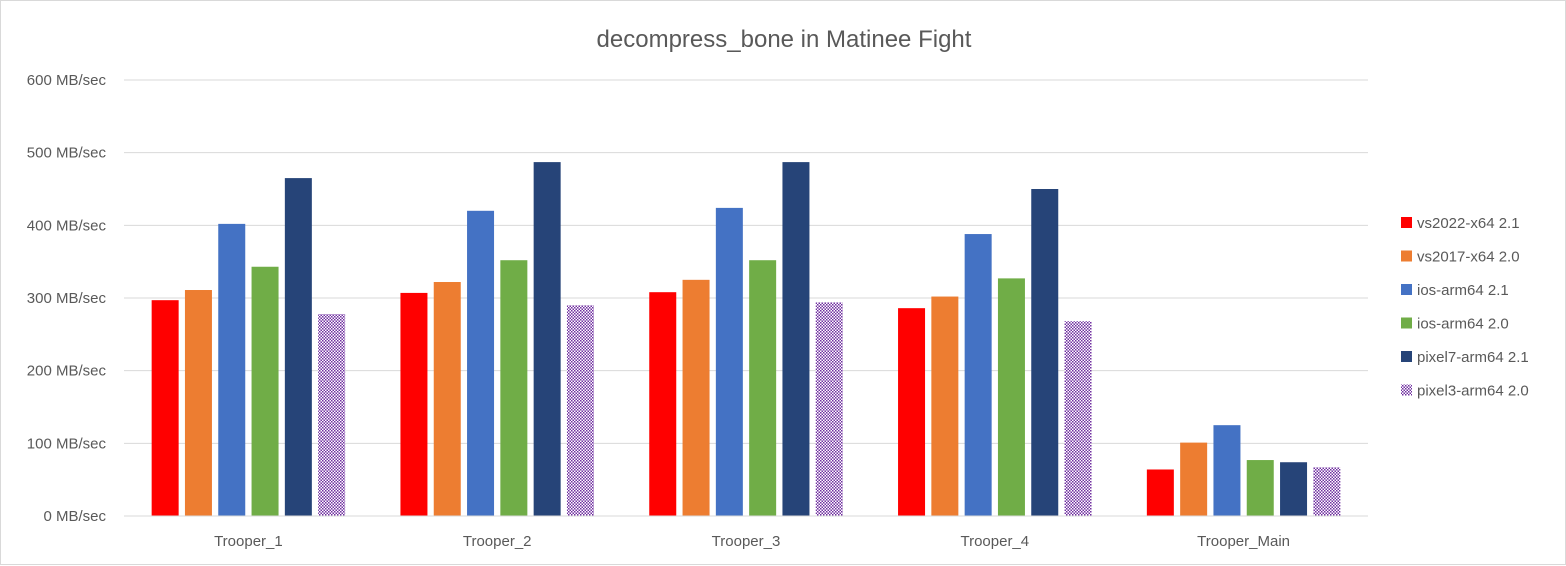 The width and height of the screenshot is (1566, 566). Describe the element at coordinates (1468, 257) in the screenshot. I see `legend-label: vs2017-x64 2.0` at that location.